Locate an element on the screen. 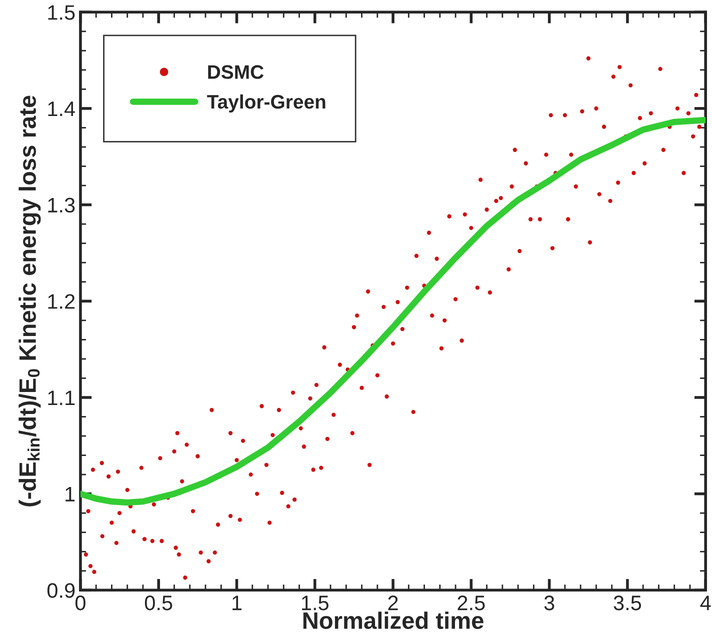  y-tick-label: 1.4 is located at coordinates (61, 109).